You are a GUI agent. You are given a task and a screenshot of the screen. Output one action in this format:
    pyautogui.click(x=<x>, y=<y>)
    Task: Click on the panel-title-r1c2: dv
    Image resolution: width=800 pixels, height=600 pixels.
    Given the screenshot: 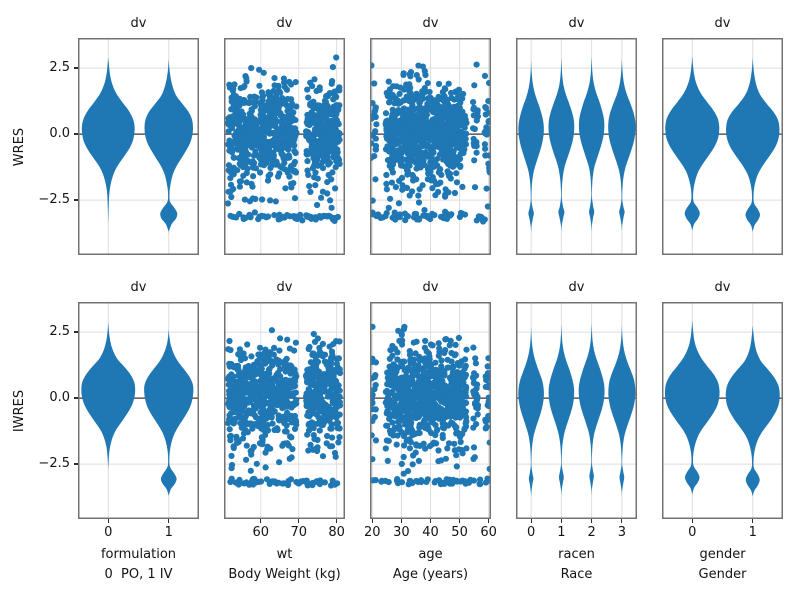 What is the action you would take?
    pyautogui.click(x=430, y=287)
    